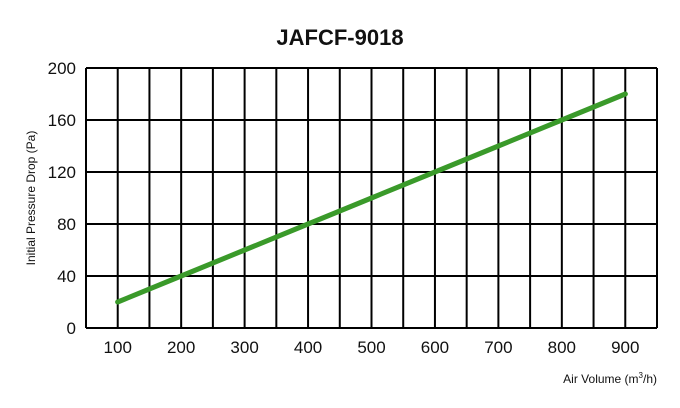 The image size is (680, 408). I want to click on y-axis-label: Initial Pressure Drop (Pa), so click(31, 198).